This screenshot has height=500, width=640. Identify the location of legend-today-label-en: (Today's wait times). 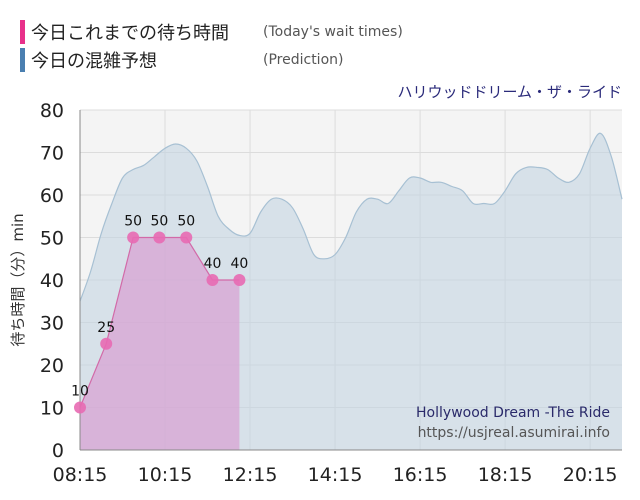
(333, 32).